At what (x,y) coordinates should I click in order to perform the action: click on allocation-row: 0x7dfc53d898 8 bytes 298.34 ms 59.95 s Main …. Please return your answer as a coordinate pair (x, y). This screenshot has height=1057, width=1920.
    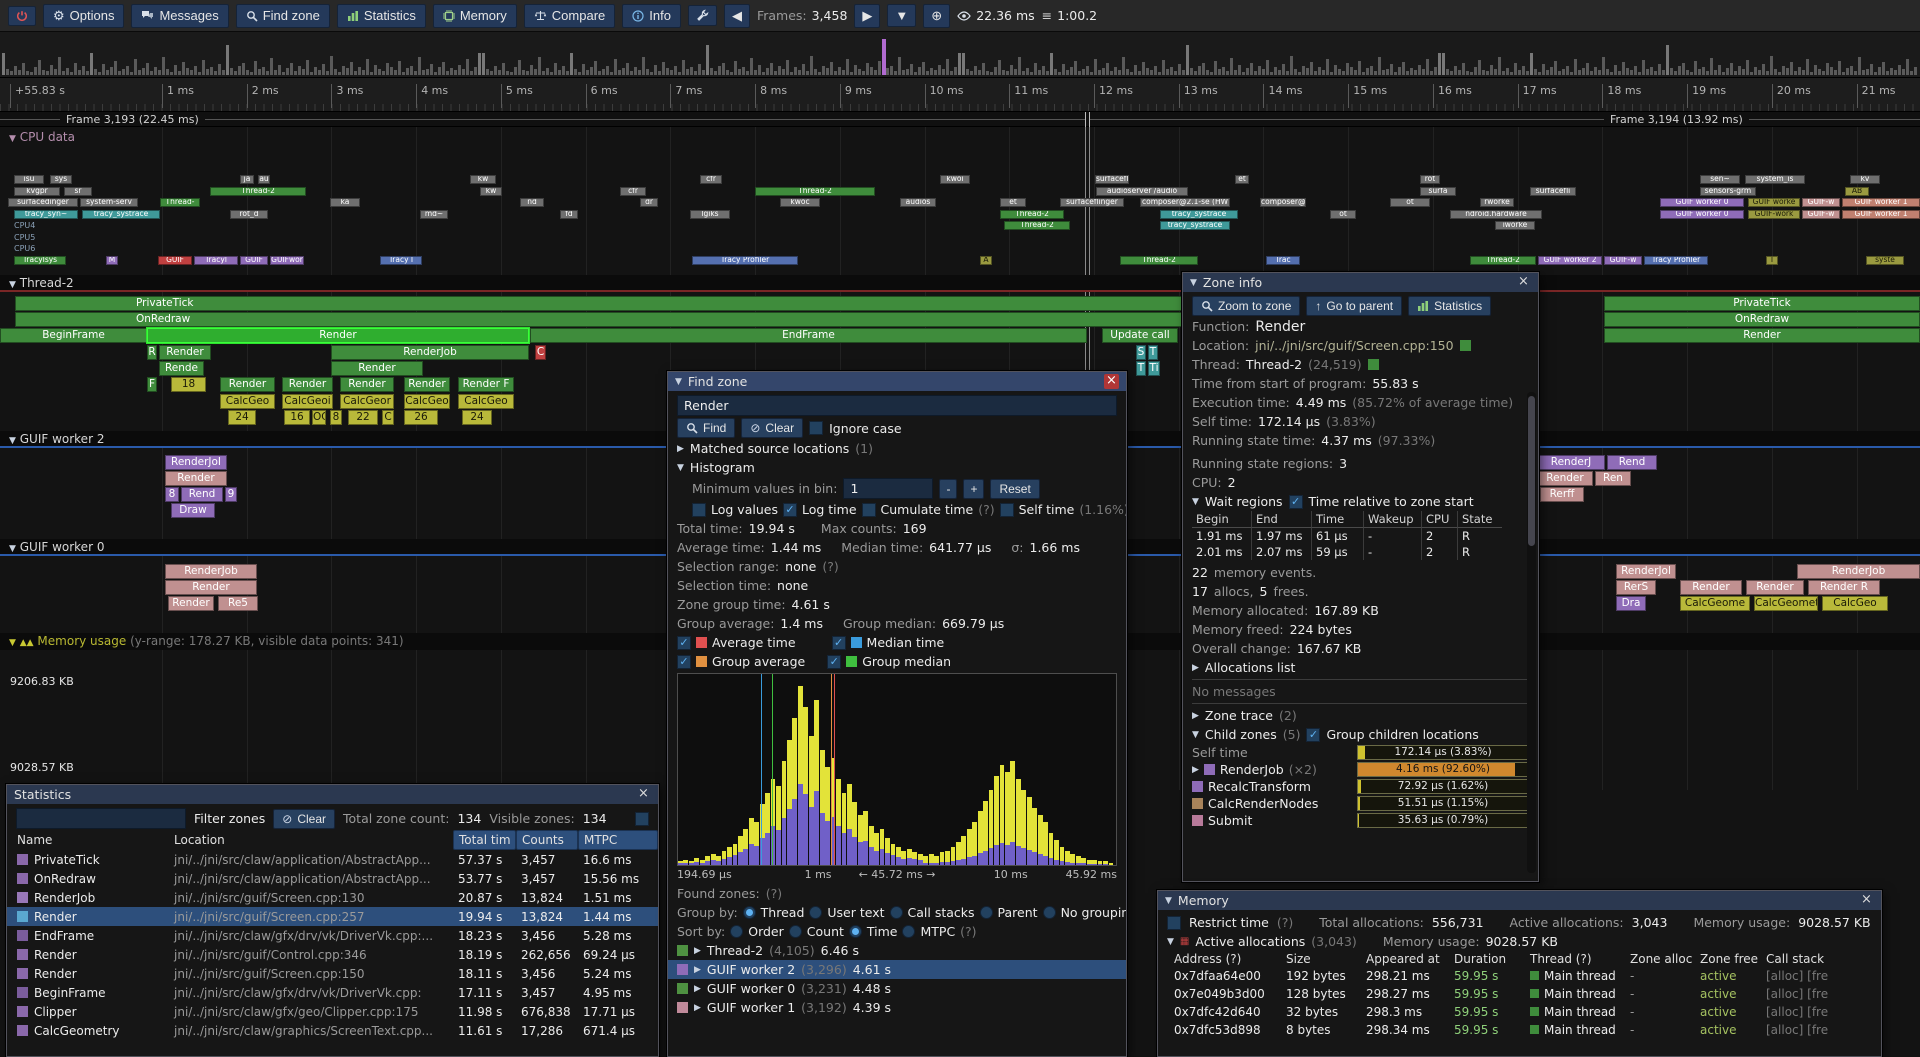
    Looking at the image, I should click on (1501, 1030).